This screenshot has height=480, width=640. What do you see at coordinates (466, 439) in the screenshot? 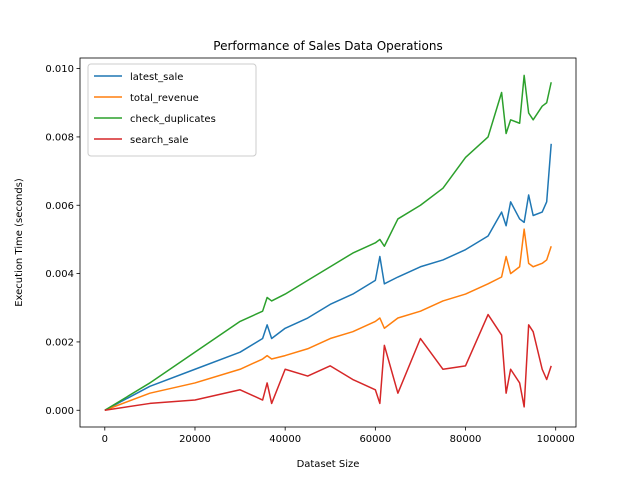
I see `x-tick-label: 80000` at bounding box center [466, 439].